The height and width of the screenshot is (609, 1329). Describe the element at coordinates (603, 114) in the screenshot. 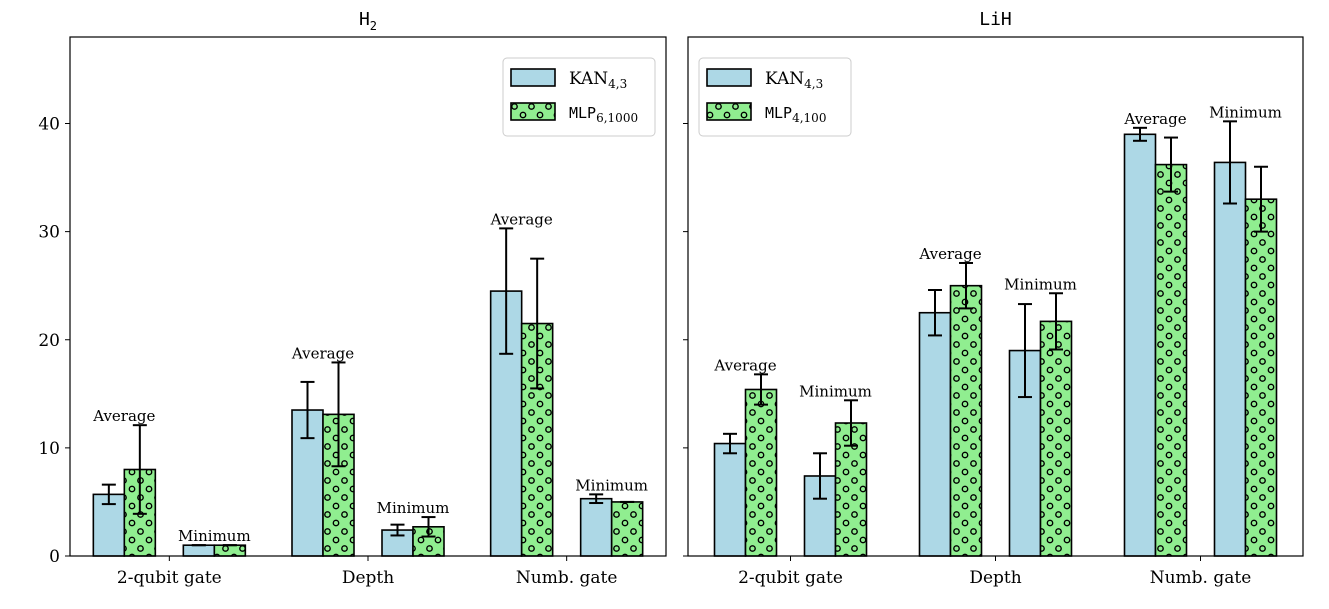

I see `legend-label-mlp: MLP6,1000` at that location.